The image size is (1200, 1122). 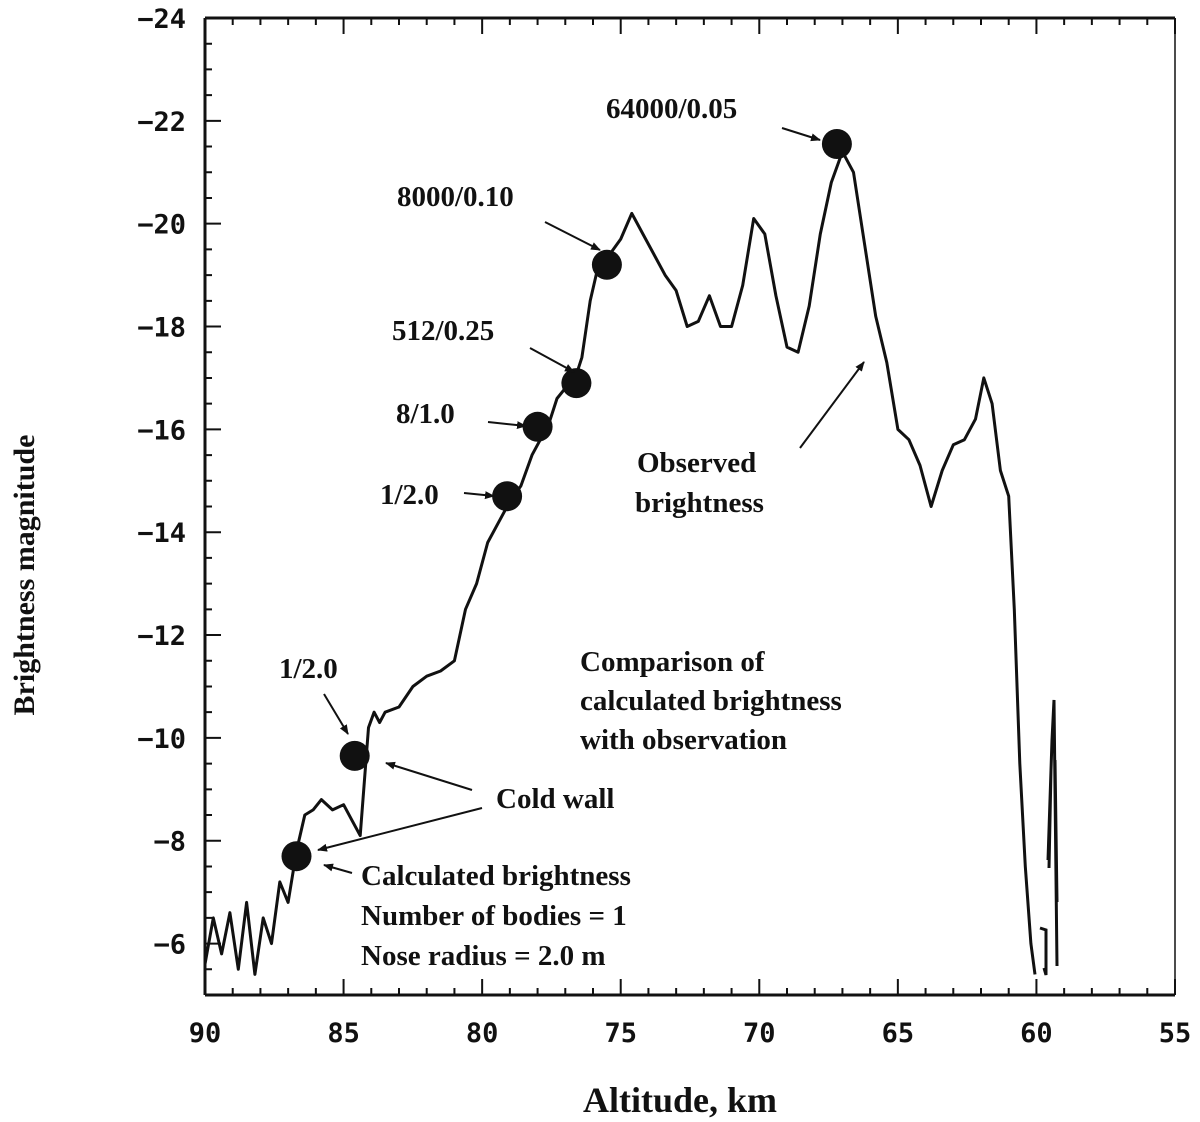 What do you see at coordinates (898, 1033) in the screenshot?
I see `x-tick-label: 65` at bounding box center [898, 1033].